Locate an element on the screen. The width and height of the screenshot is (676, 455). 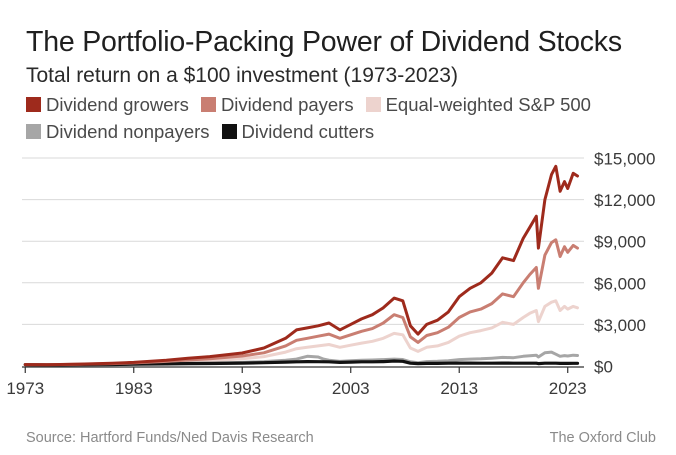
legend-label-equal-weighted-sp500: Equal-weighted S&P 500 is located at coordinates (488, 104).